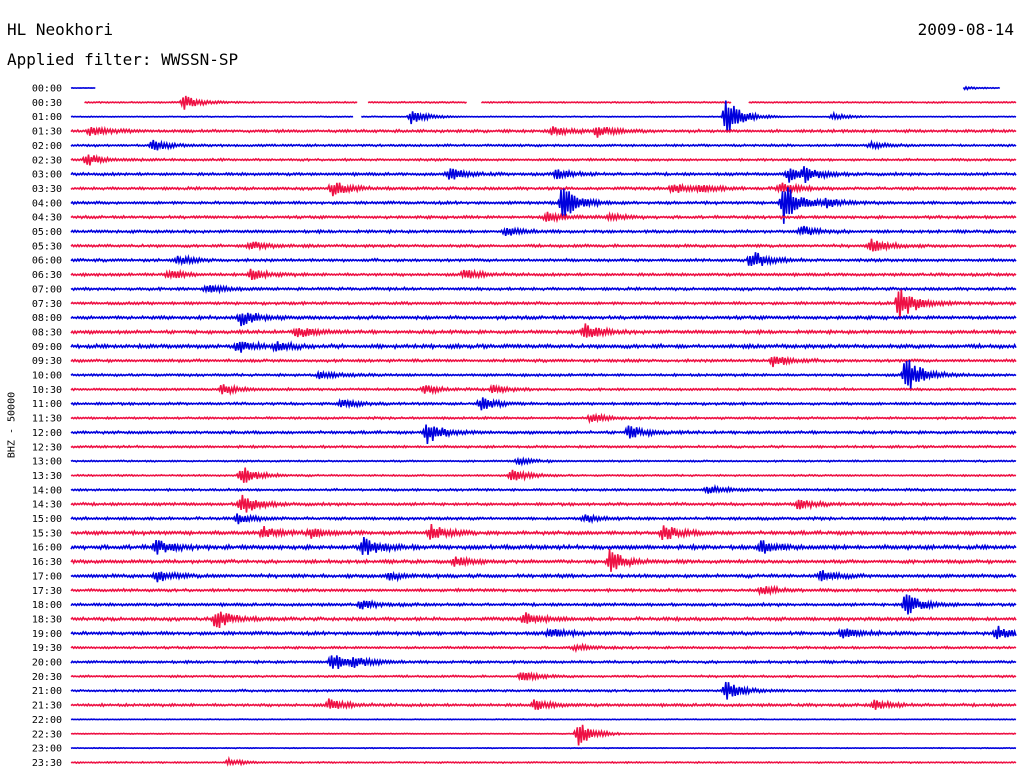 Image resolution: width=1024 pixels, height=780 pixels. Describe the element at coordinates (47, 447) in the screenshot. I see `tick-label-1230: 12:30` at that location.